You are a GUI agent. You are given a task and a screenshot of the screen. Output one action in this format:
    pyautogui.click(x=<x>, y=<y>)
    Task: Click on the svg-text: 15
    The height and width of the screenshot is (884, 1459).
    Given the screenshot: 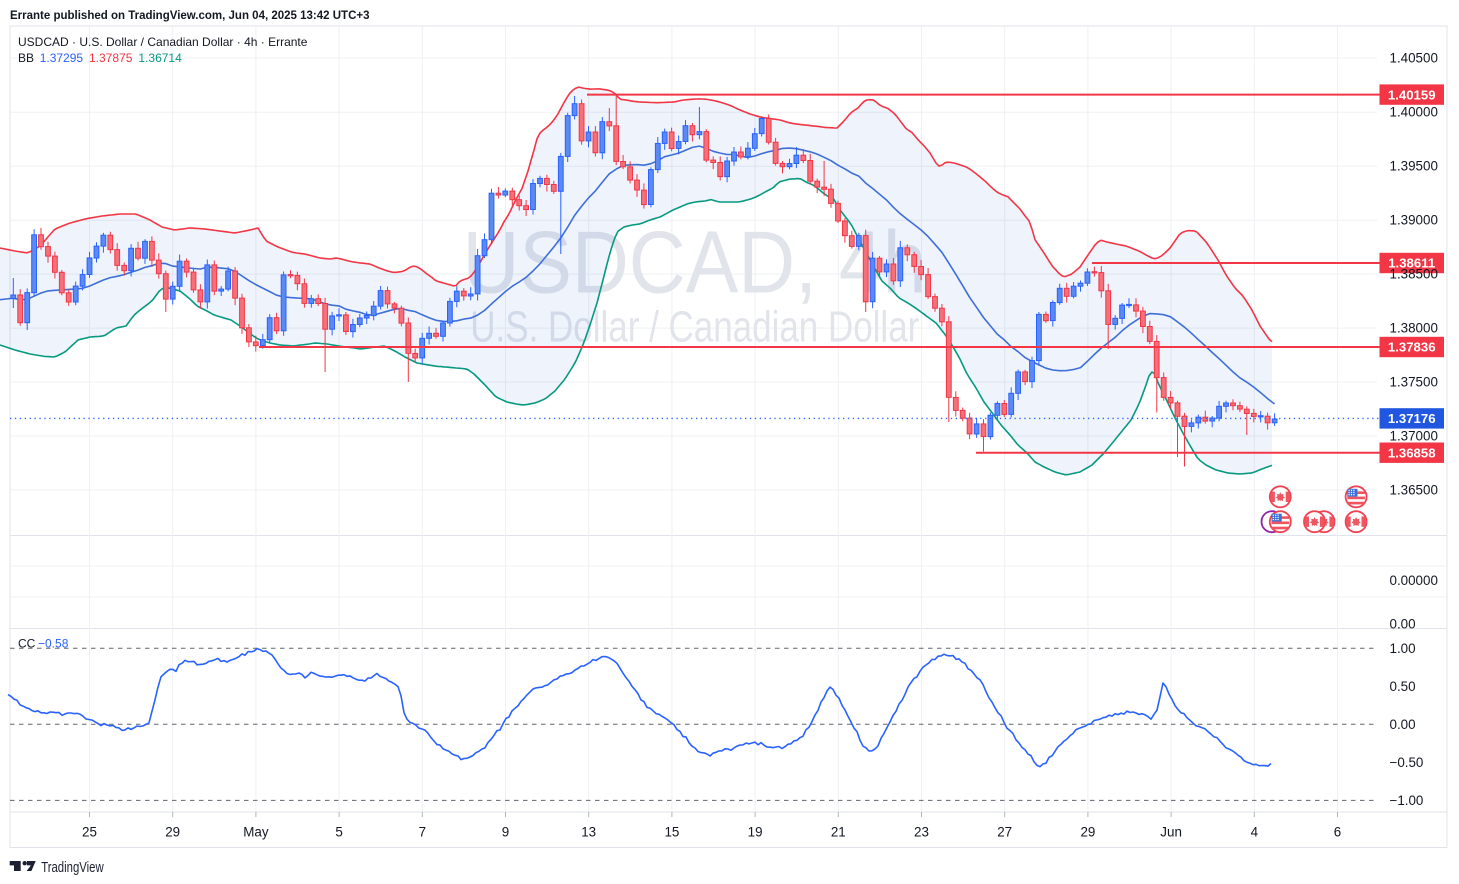 What is the action you would take?
    pyautogui.click(x=671, y=832)
    